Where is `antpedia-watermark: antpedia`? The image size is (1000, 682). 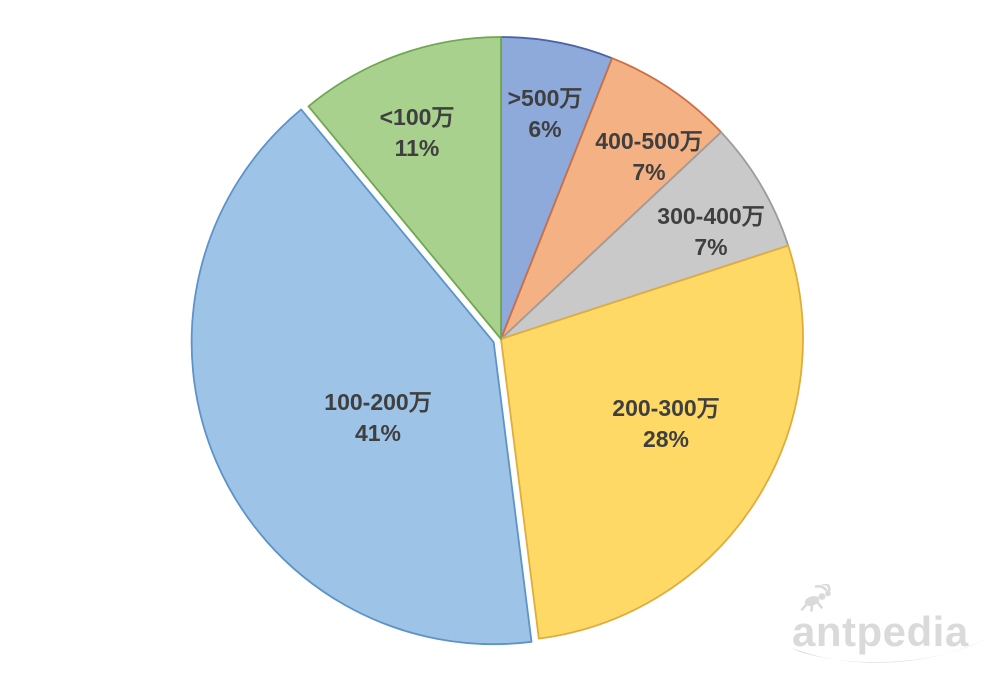
antpedia-watermark: antpedia is located at coordinates (890, 623).